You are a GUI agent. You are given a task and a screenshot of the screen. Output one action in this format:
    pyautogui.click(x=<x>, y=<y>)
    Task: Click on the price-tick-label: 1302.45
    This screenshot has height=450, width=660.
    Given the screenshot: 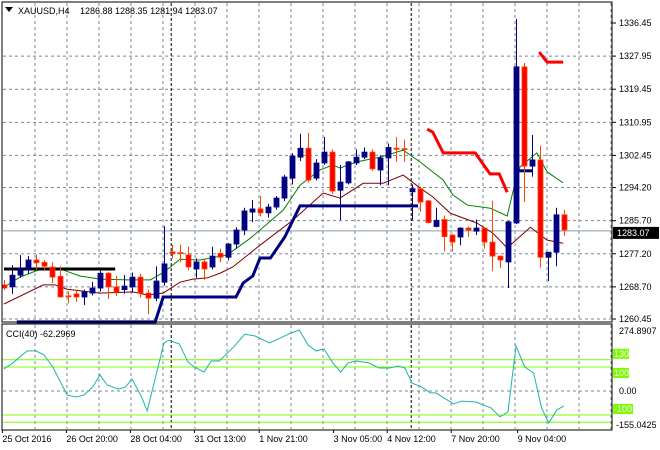 What is the action you would take?
    pyautogui.click(x=635, y=155)
    